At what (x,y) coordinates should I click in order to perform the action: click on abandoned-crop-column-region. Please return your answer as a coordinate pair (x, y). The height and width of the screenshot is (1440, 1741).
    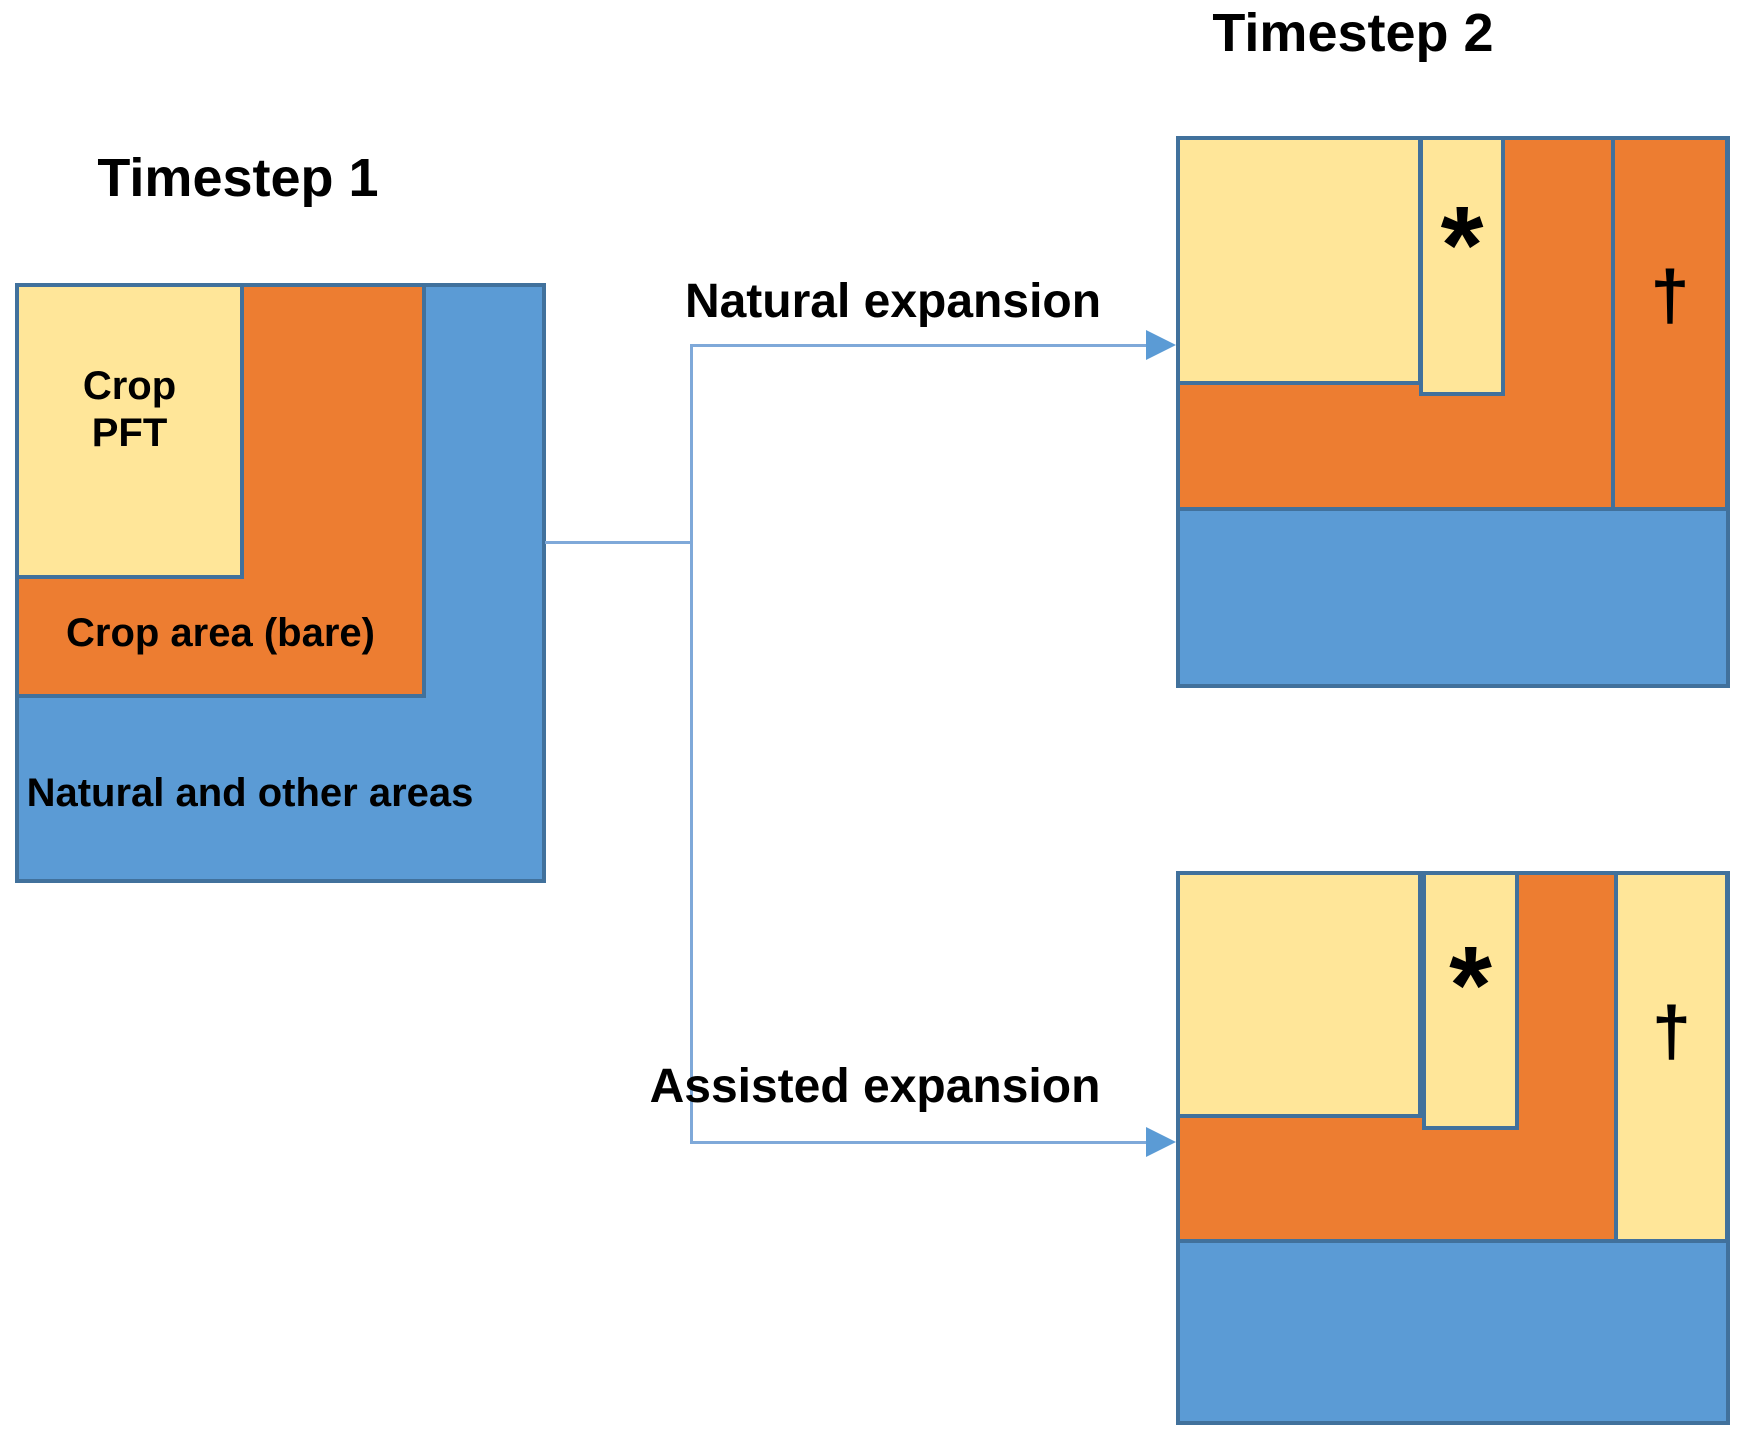
    Looking at the image, I should click on (1670, 323).